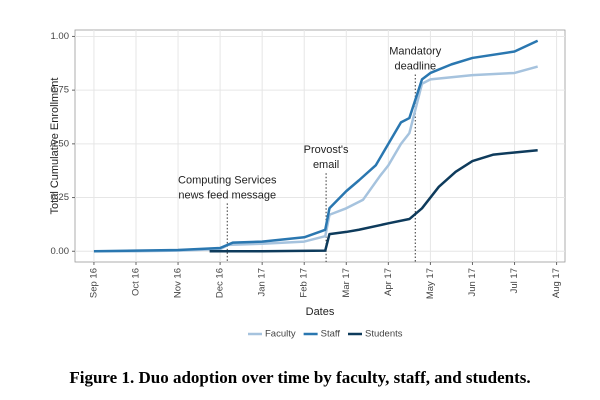 Image resolution: width=600 pixels, height=400 pixels. I want to click on y-tick-label: 1.00, so click(60, 36).